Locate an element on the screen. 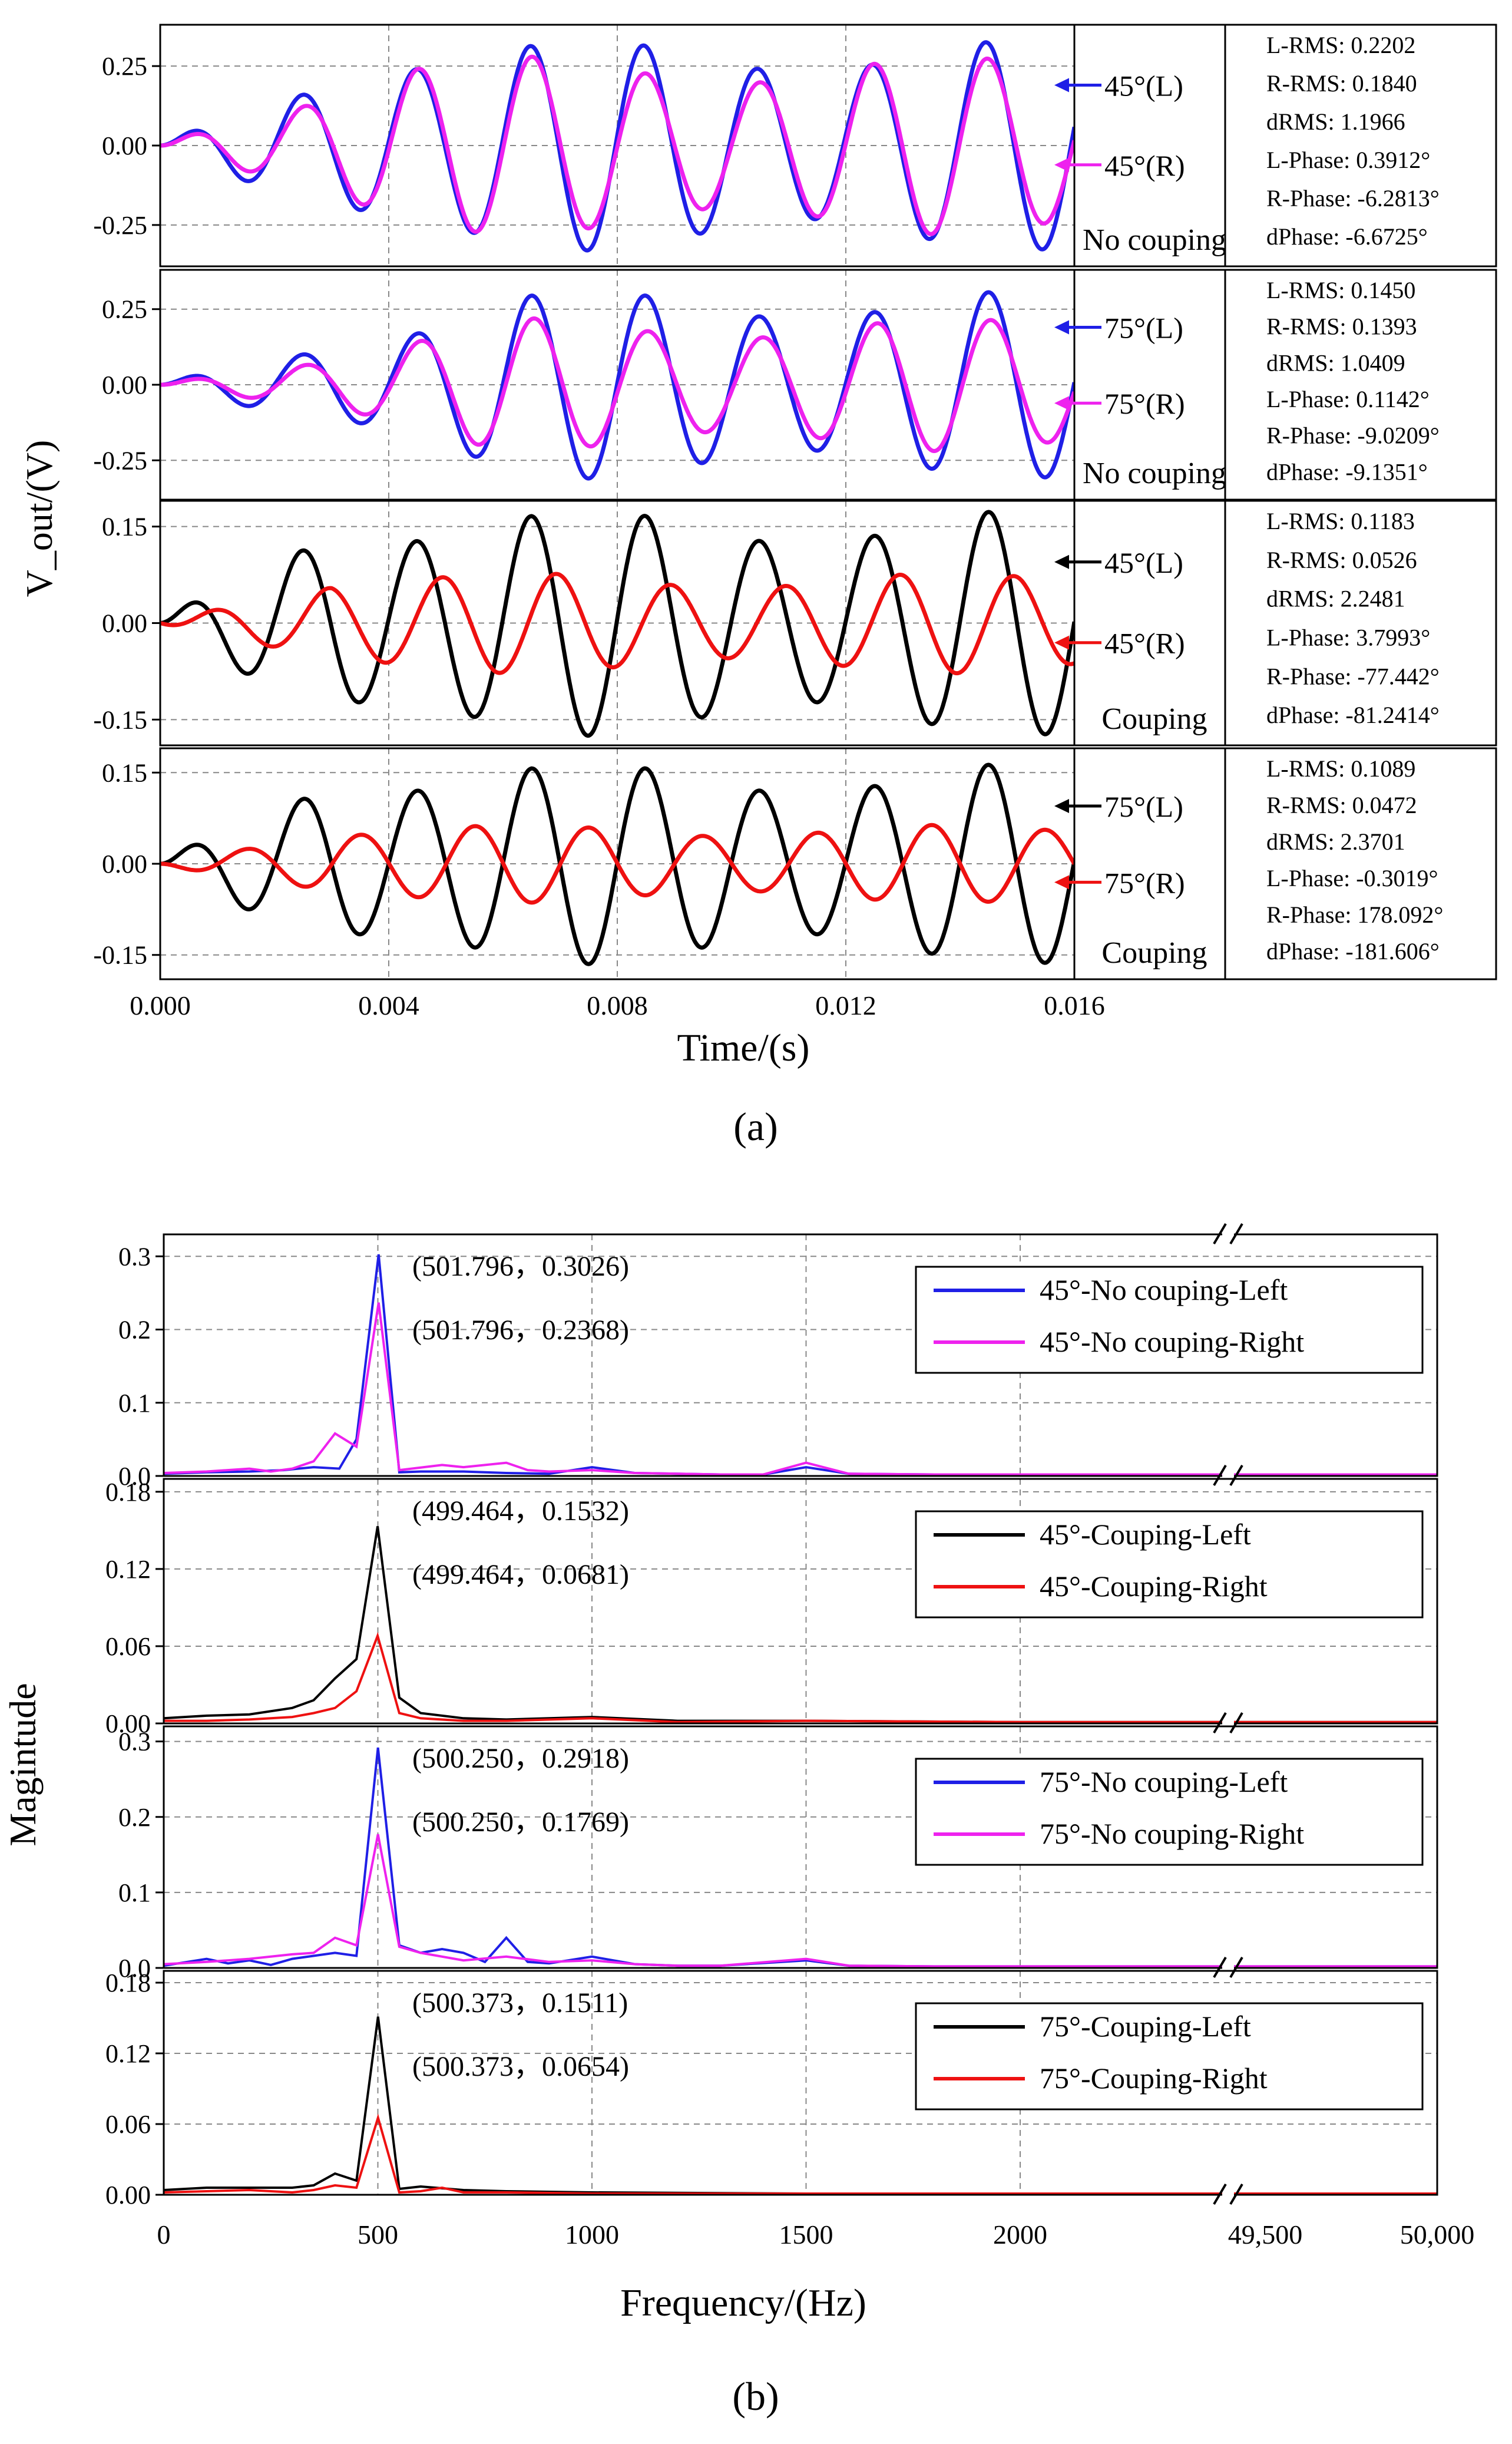 The width and height of the screenshot is (1512, 2444). b-peak-annotation: (500.250，0.2918) is located at coordinates (520, 1758).